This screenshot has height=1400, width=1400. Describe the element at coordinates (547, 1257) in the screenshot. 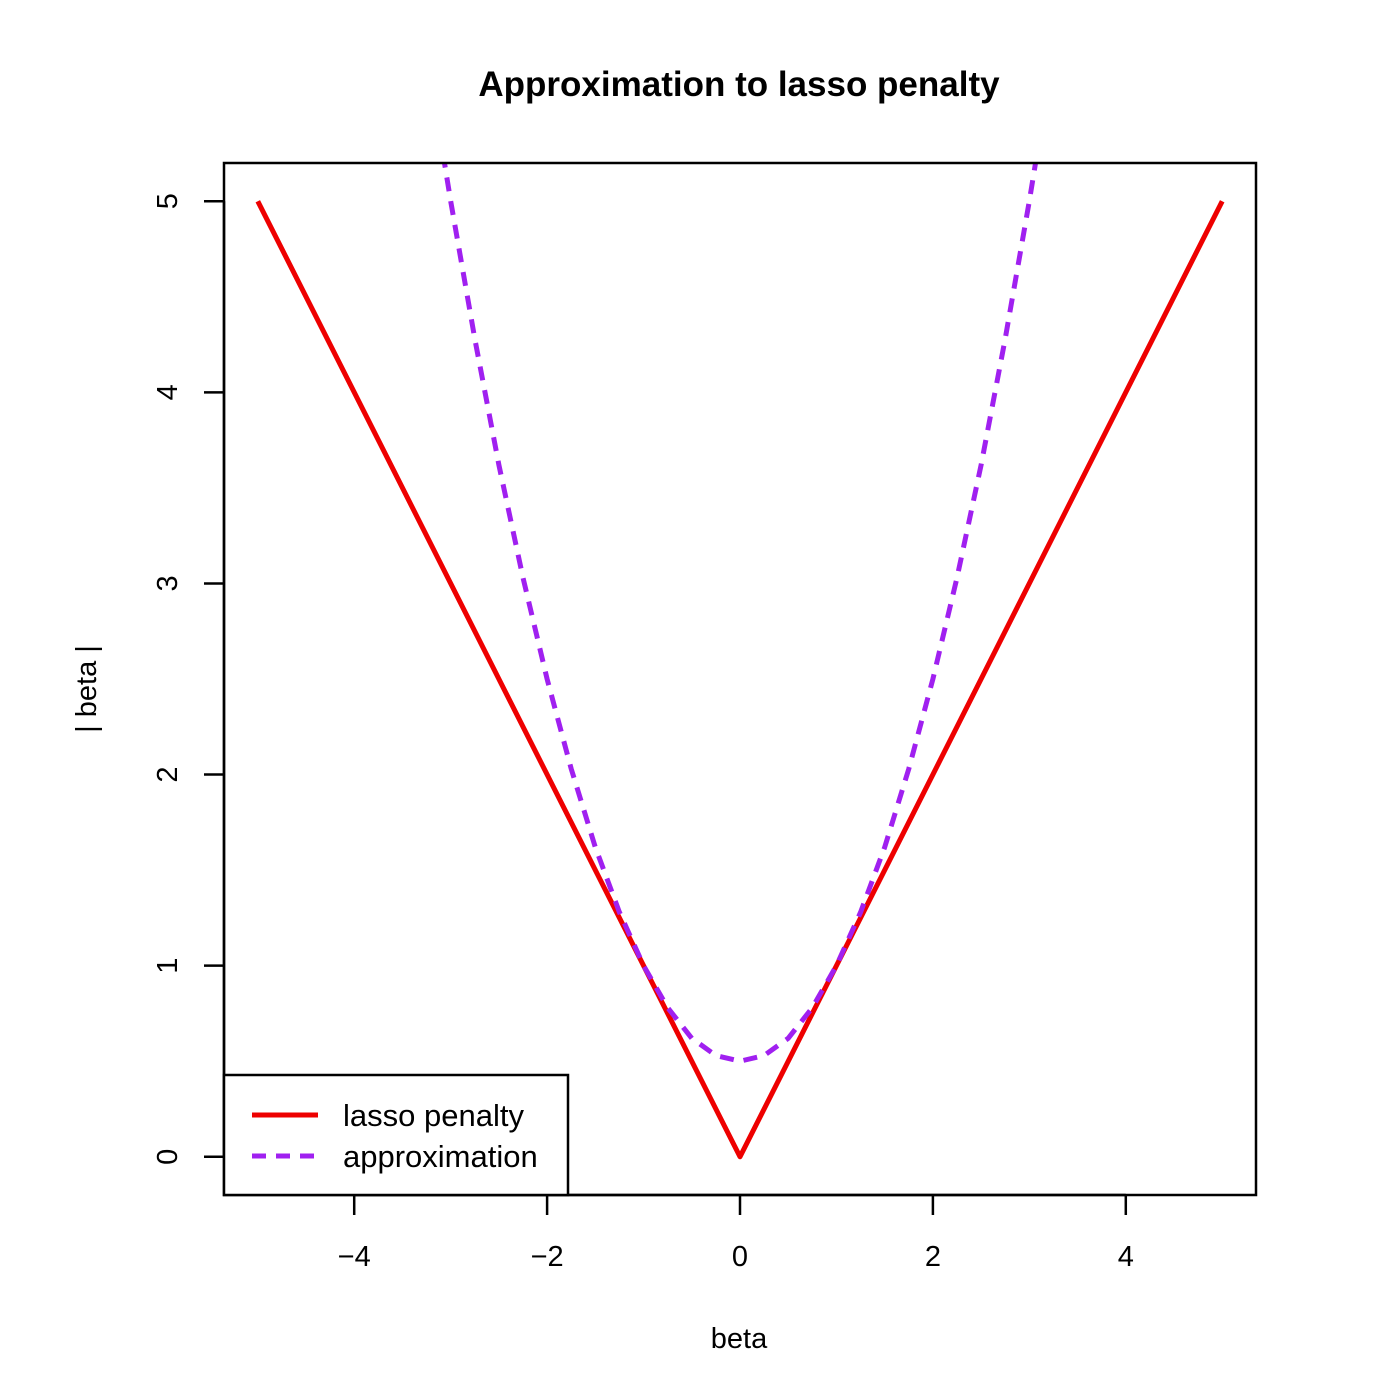

I see `x-tick-label: −2` at that location.